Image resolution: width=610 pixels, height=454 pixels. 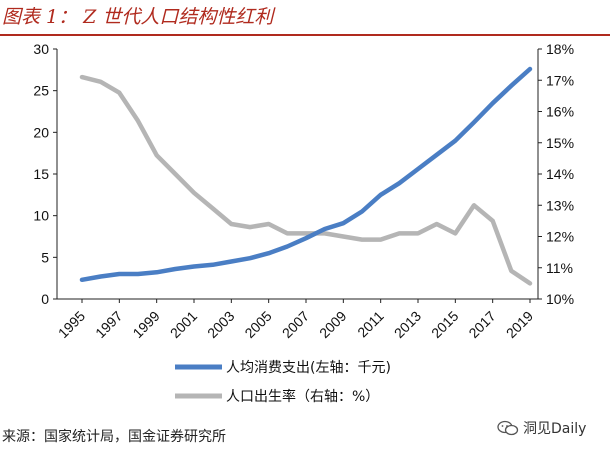 What do you see at coordinates (560, 237) in the screenshot?
I see `right-tick-label: 12%` at bounding box center [560, 237].